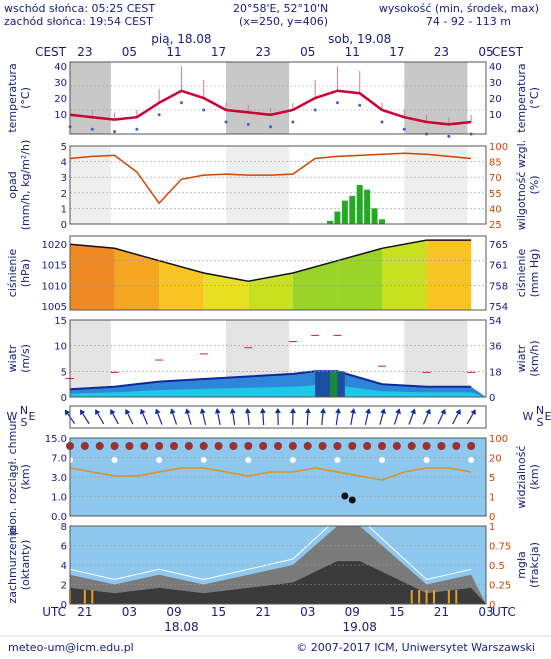  I want to click on wind-frame, so click(278, 358).